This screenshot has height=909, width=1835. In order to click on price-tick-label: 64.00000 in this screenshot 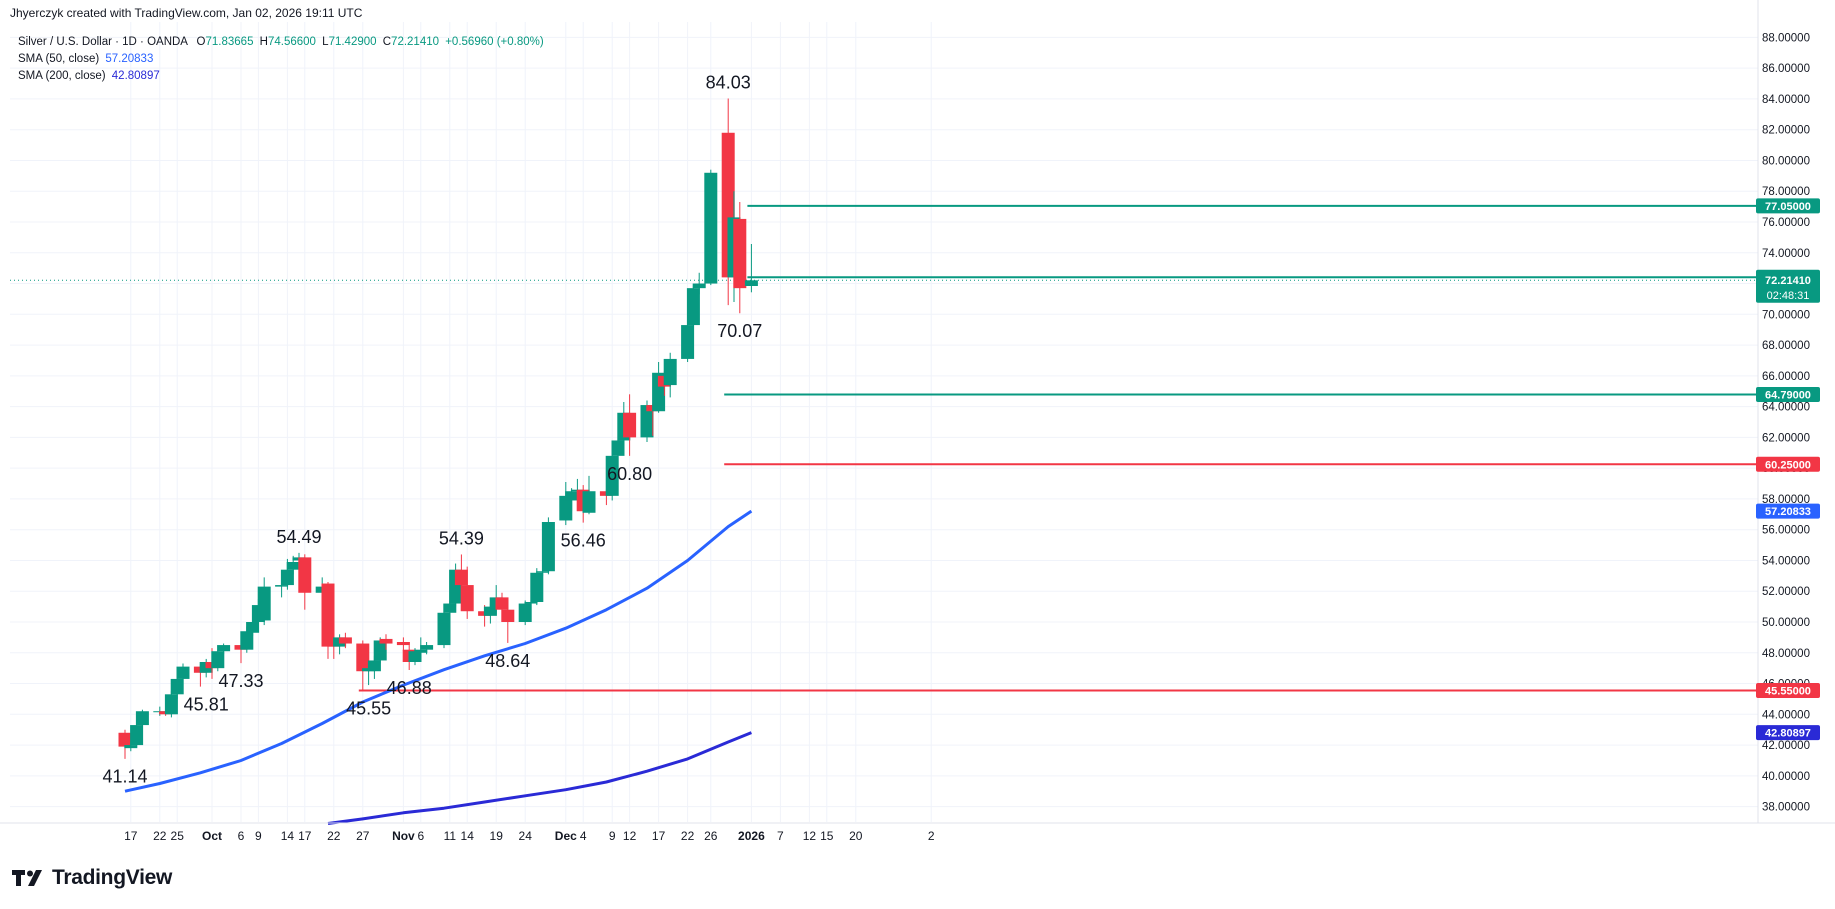, I will do `click(1786, 408)`.